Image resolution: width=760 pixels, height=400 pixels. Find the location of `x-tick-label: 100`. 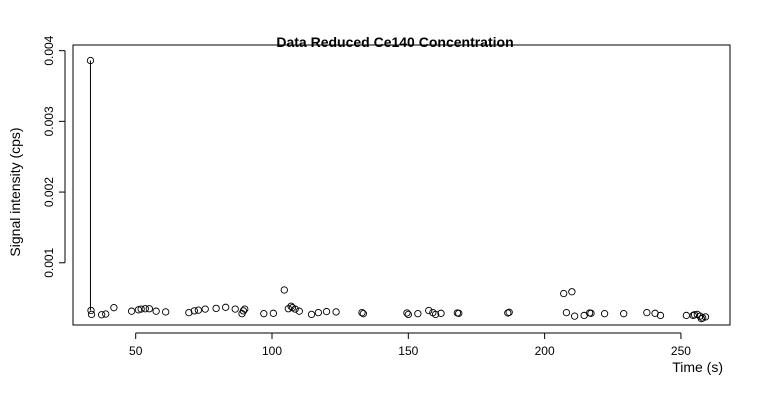

x-tick-label: 100 is located at coordinates (272, 351).